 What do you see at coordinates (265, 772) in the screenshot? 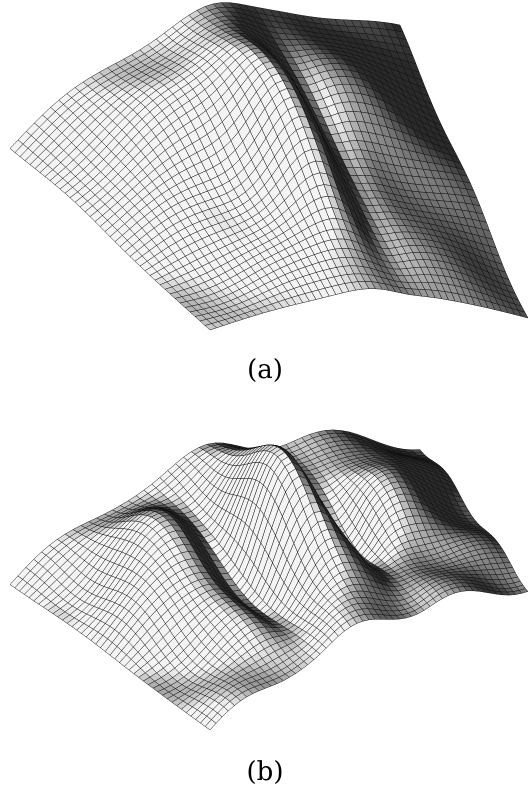
I see `caption-b: (b)` at bounding box center [265, 772].